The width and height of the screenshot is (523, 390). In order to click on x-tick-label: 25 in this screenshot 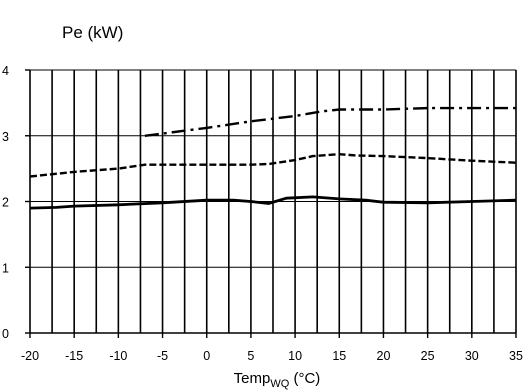, I will do `click(428, 356)`.